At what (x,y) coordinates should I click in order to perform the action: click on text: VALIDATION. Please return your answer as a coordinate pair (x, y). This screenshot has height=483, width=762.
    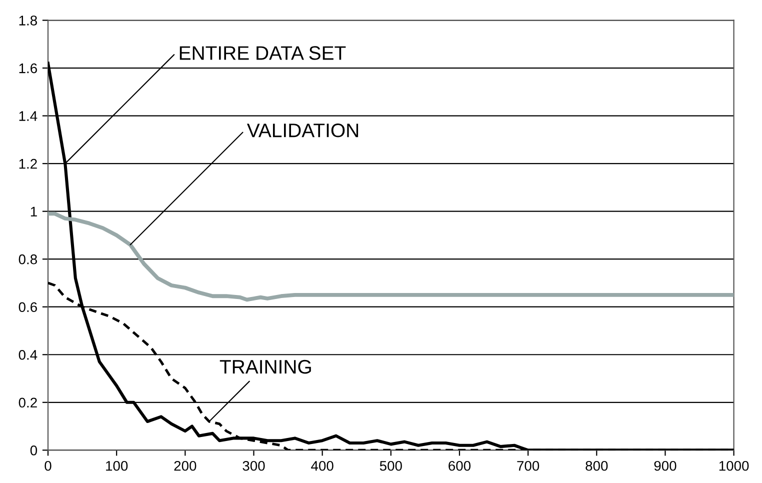
    Looking at the image, I should click on (302, 131).